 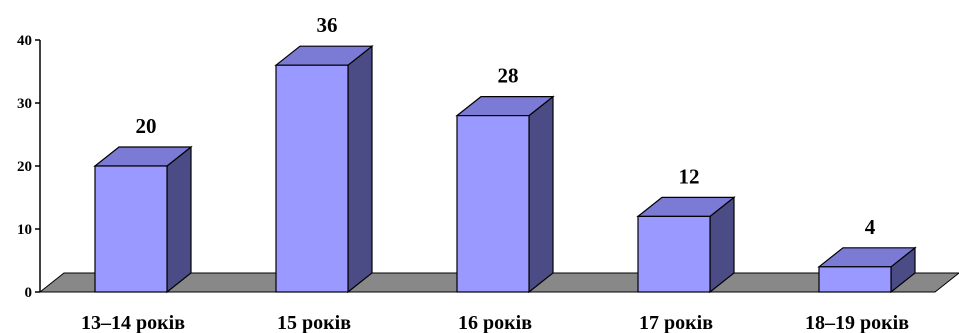 What do you see at coordinates (24, 104) in the screenshot?
I see `y-tick-label: 30` at bounding box center [24, 104].